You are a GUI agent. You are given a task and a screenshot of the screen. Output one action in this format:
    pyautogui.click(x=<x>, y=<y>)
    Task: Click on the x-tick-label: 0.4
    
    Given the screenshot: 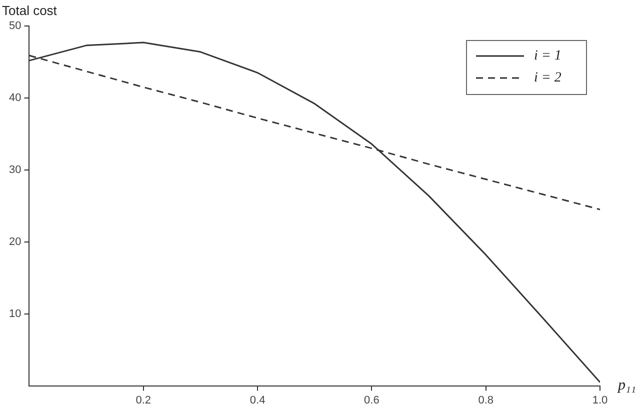 What is the action you would take?
    pyautogui.click(x=258, y=400)
    